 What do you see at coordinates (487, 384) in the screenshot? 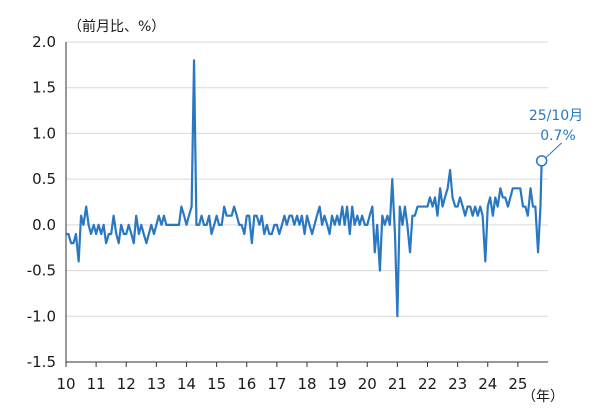
I see `x-tick-label: 24` at bounding box center [487, 384].